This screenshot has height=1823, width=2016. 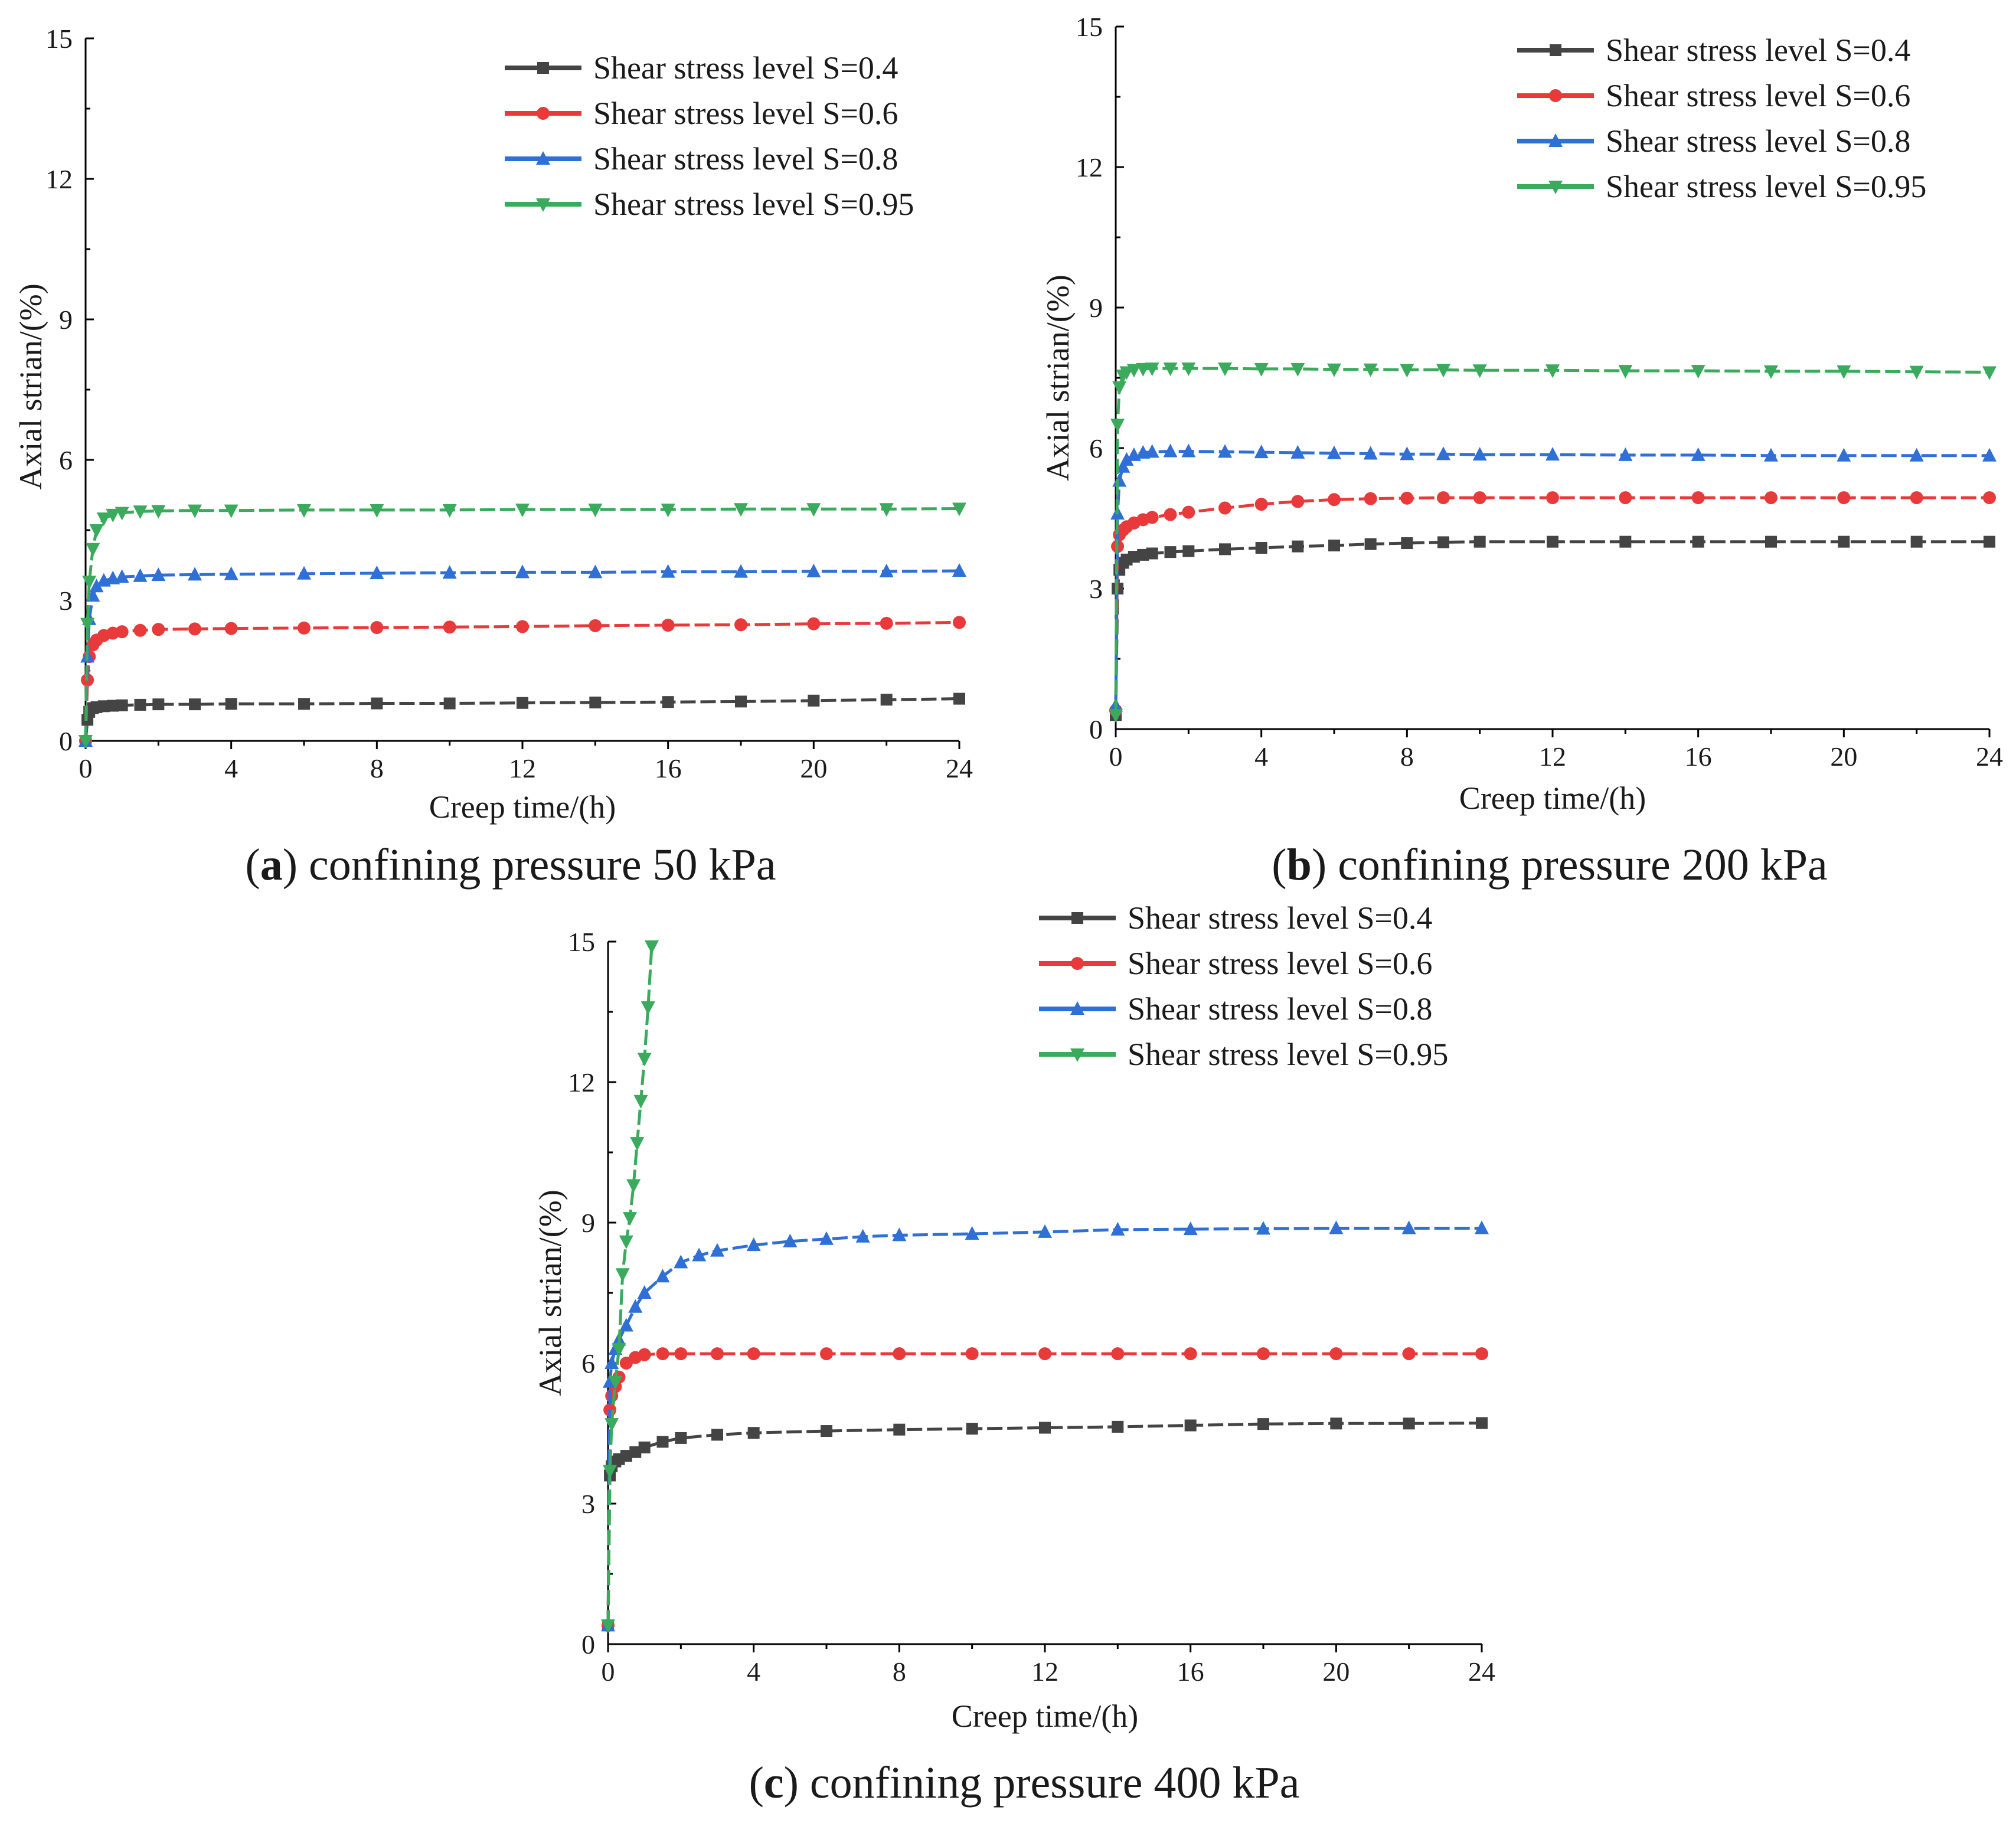 What do you see at coordinates (1698, 756) in the screenshot?
I see `x-tick-label-b: 16` at bounding box center [1698, 756].